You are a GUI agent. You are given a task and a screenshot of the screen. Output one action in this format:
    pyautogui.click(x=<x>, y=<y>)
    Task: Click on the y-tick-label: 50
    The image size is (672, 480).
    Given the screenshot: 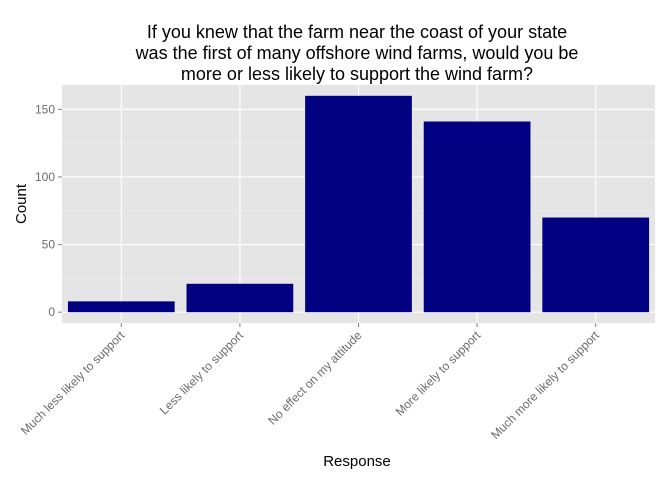 What is the action you would take?
    pyautogui.click(x=49, y=245)
    